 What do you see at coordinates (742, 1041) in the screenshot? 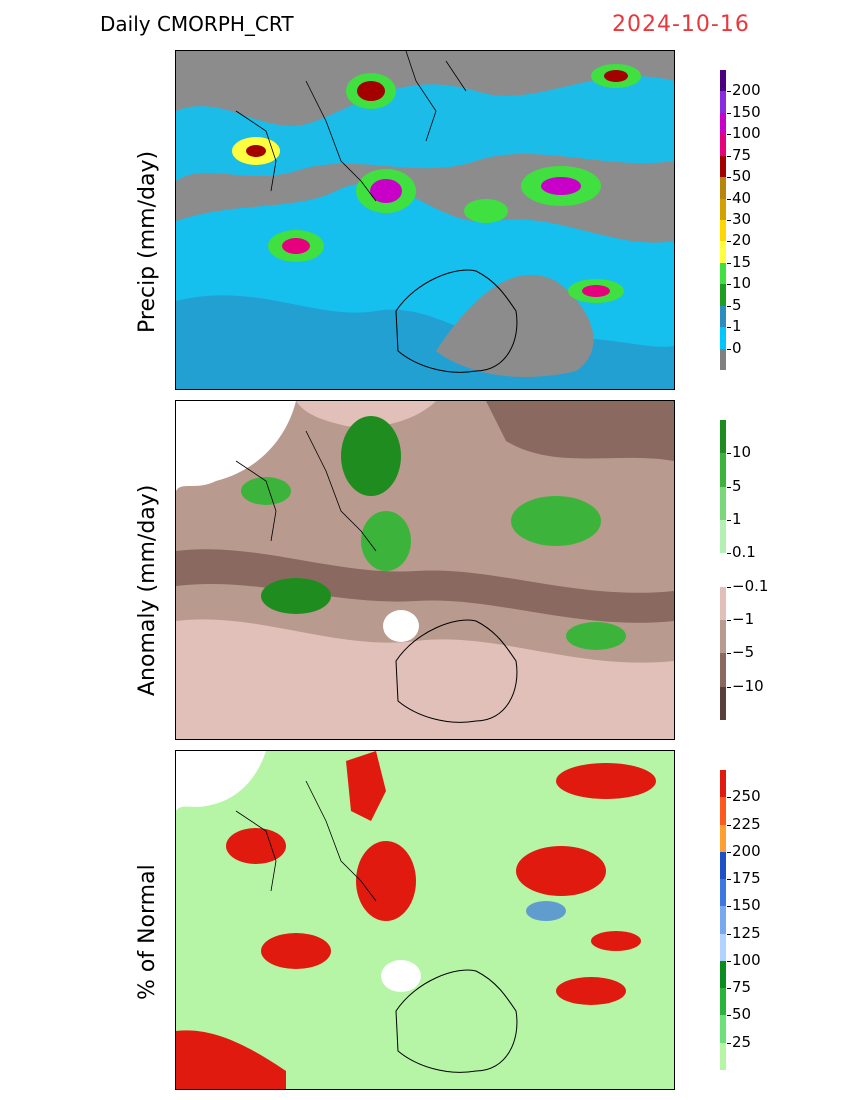
I see `colorbar-label: 25` at bounding box center [742, 1041].